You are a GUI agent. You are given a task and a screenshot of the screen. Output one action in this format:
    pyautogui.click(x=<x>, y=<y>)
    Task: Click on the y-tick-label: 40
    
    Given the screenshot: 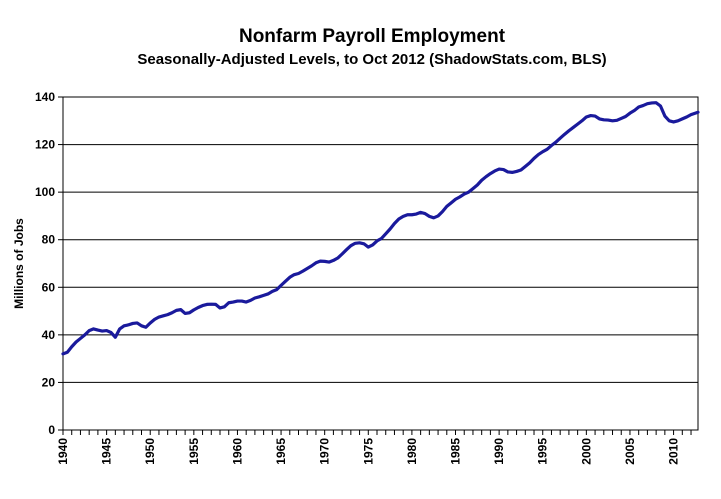 What is the action you would take?
    pyautogui.click(x=49, y=335)
    